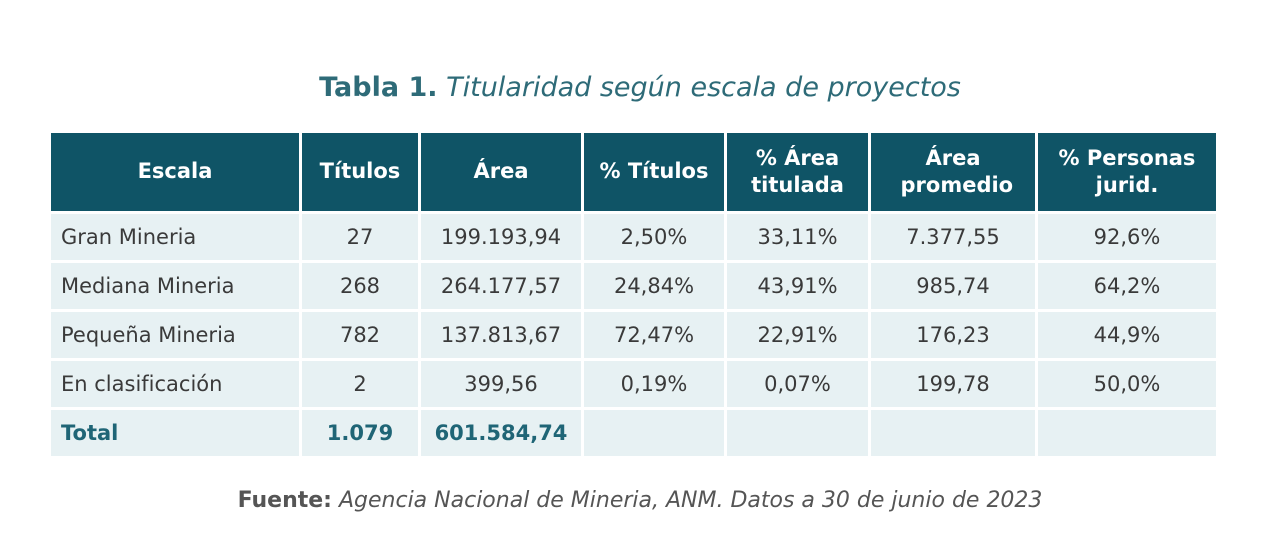 This screenshot has width=1280, height=541. I want to click on column-header-text: % Personas jurid., so click(1127, 171).